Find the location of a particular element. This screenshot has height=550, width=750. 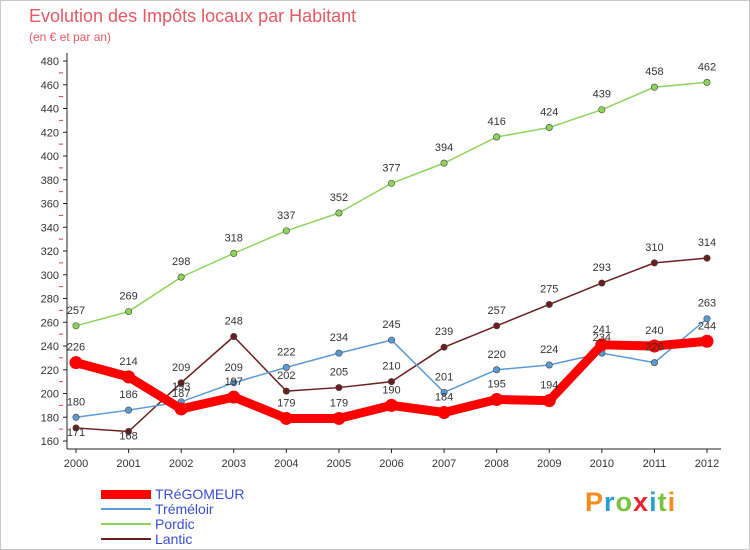

data-label: 248 is located at coordinates (234, 322).